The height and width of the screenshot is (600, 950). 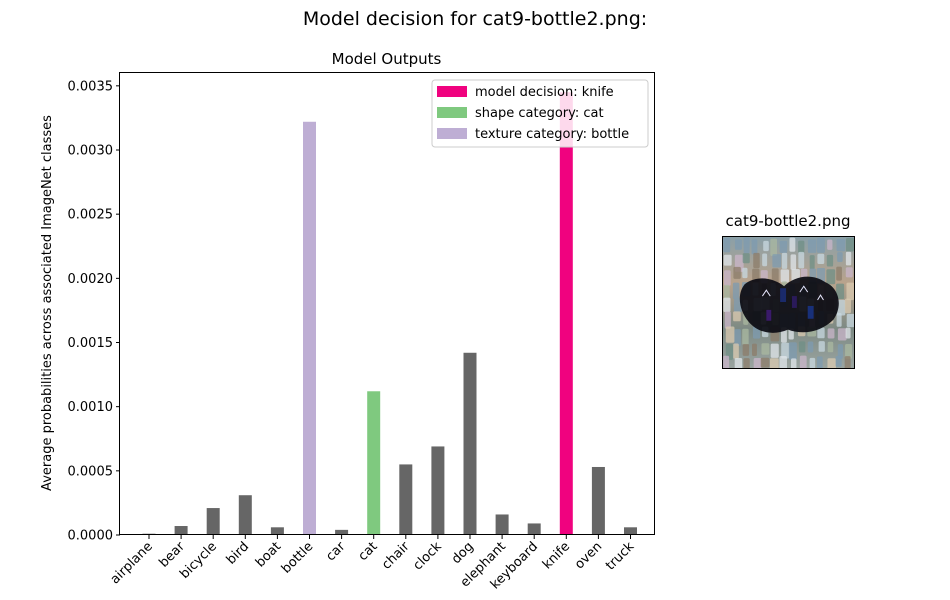 I want to click on bar-clock, so click(x=438, y=490).